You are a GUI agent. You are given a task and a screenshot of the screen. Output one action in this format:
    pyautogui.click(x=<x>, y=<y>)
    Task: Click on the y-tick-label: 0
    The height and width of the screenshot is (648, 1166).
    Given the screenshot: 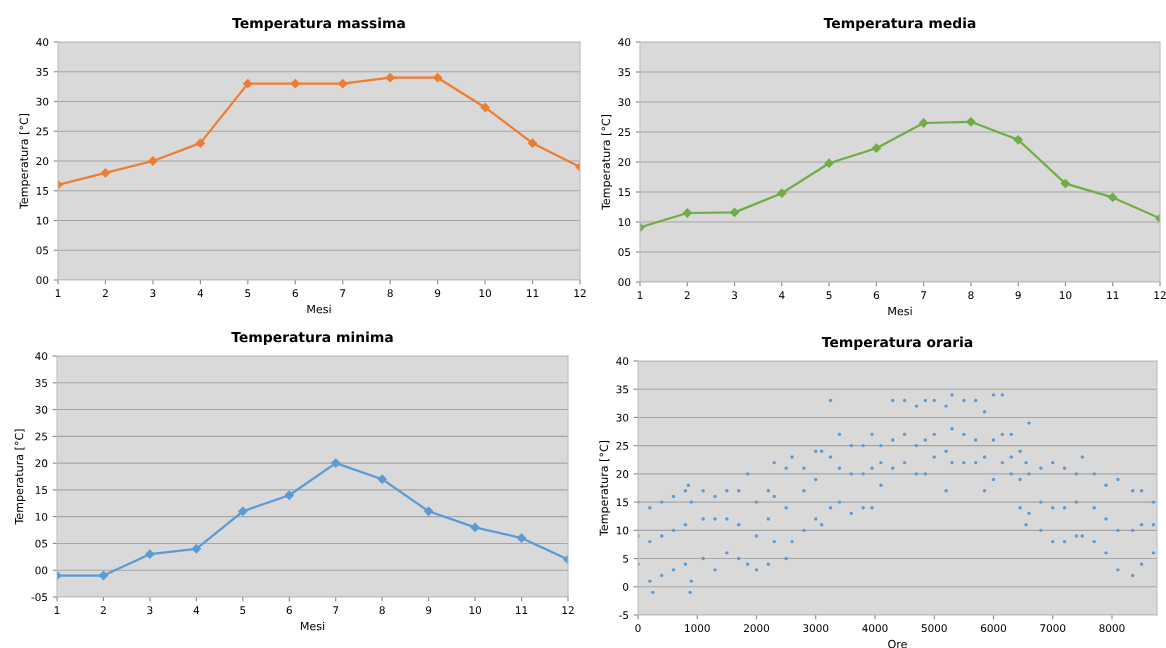 What is the action you would take?
    pyautogui.click(x=626, y=587)
    